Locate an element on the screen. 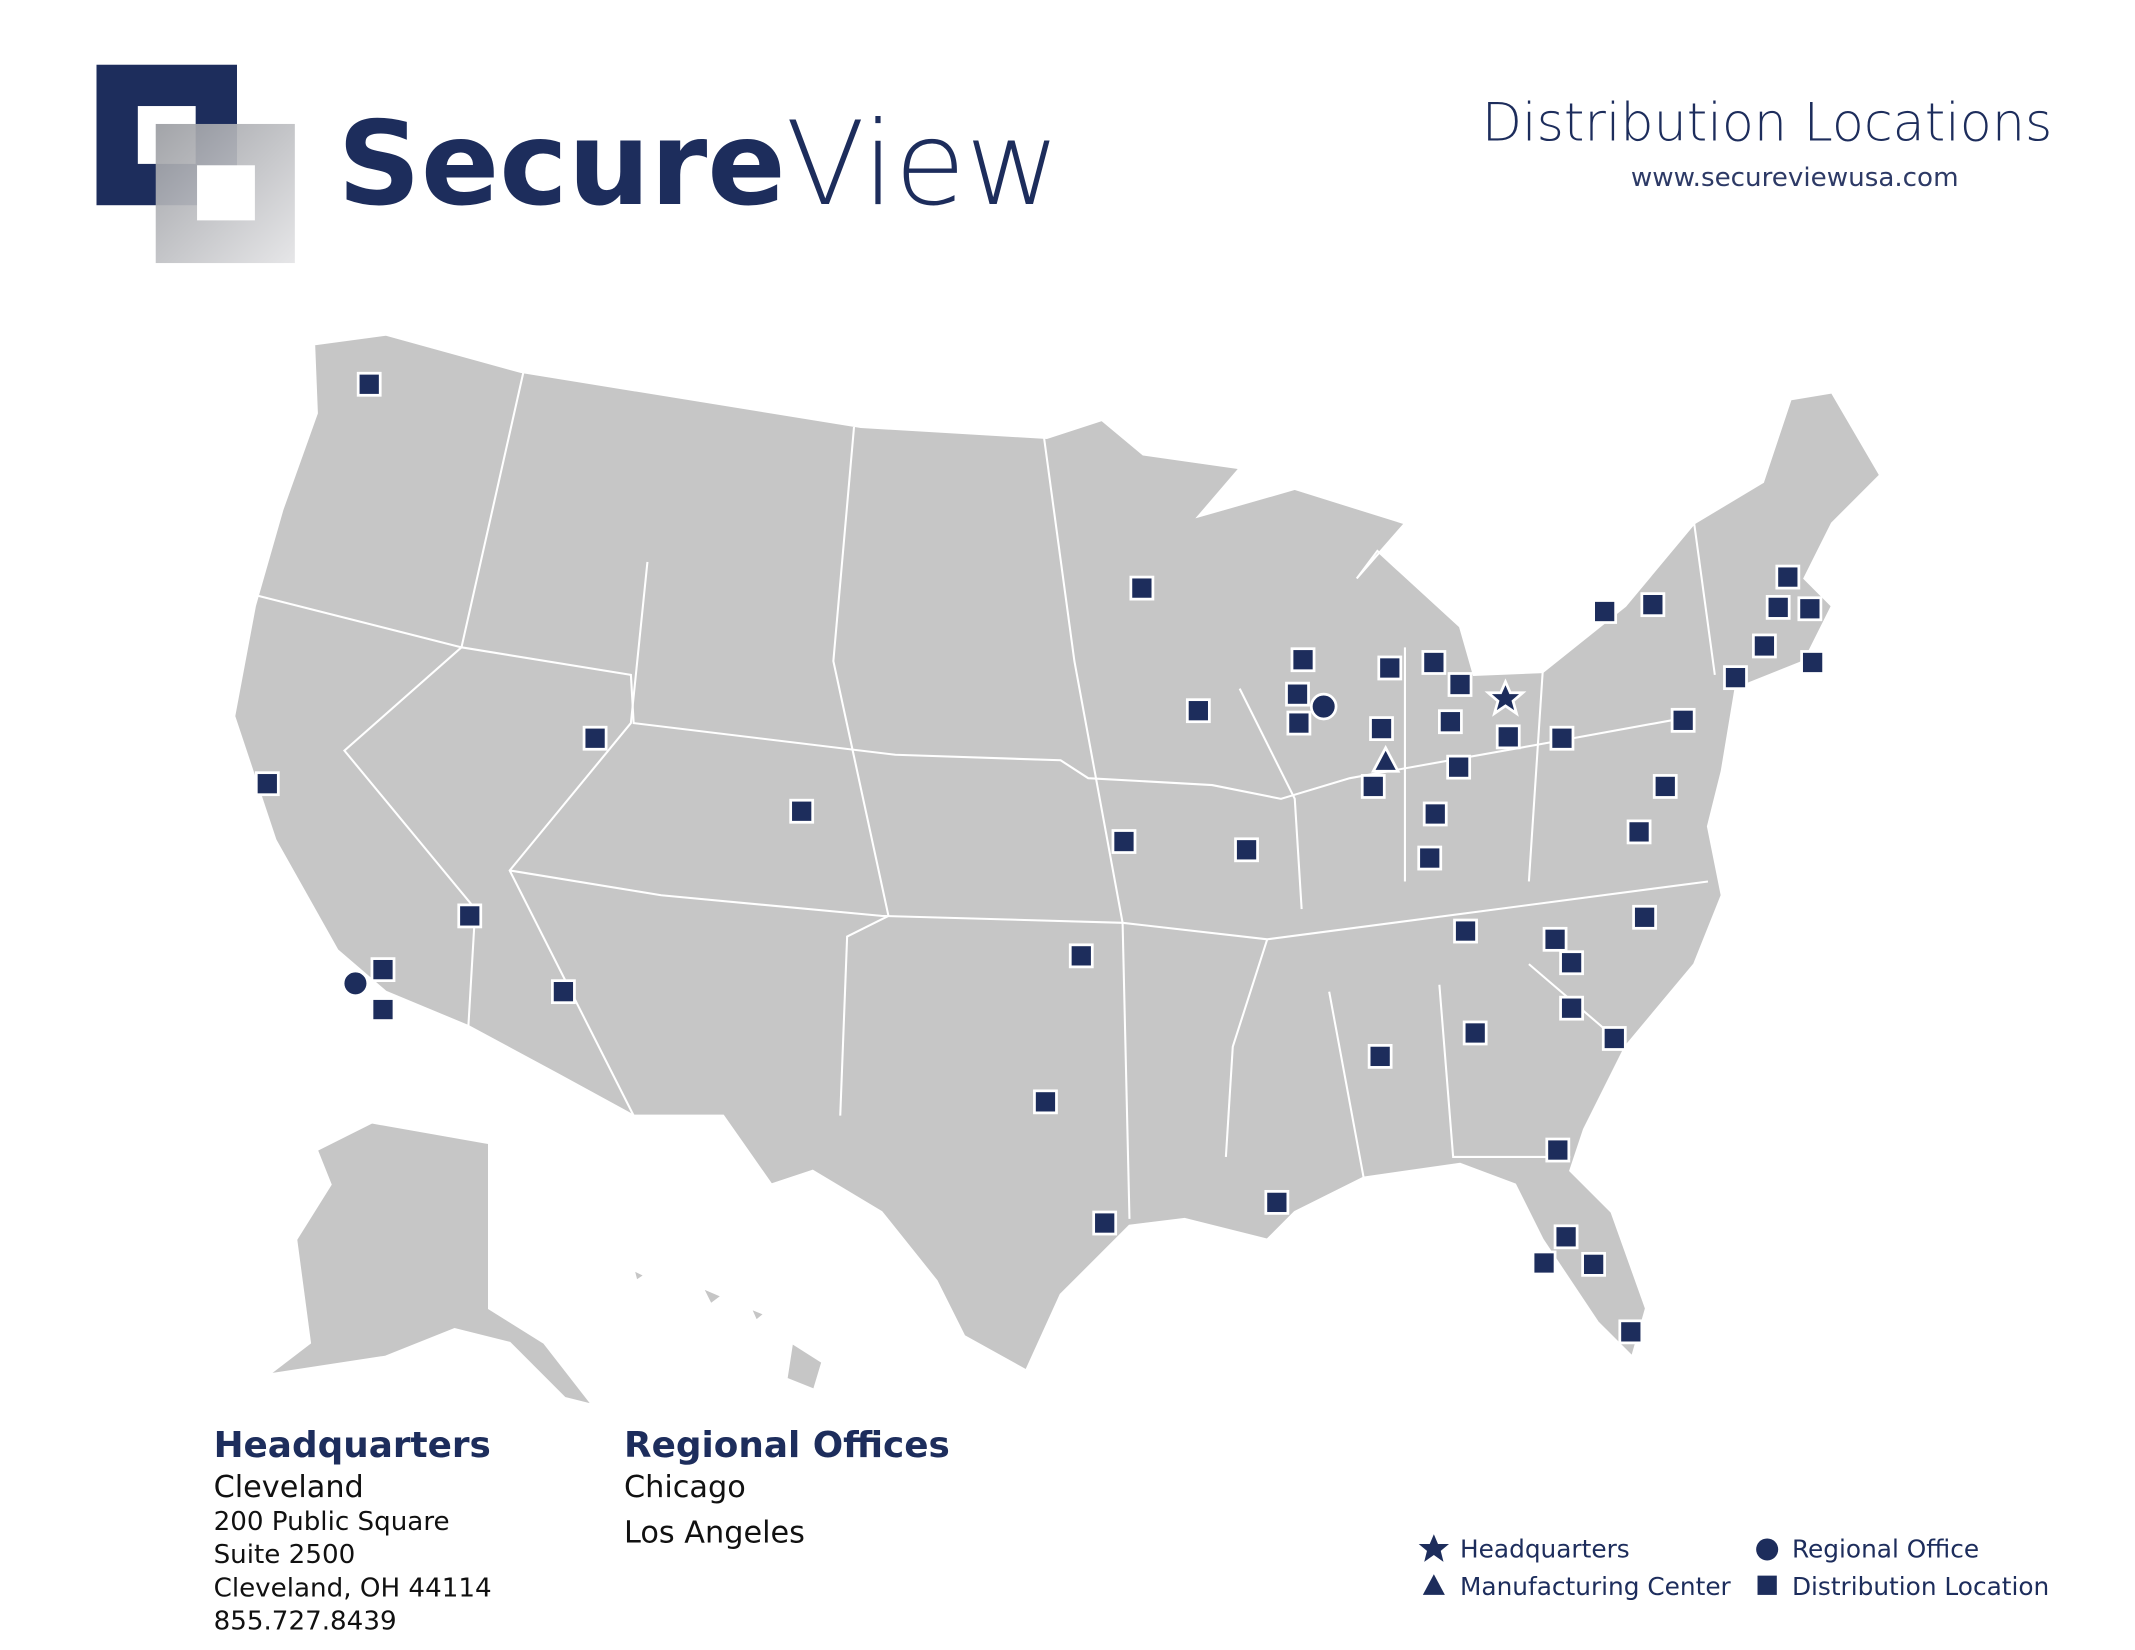 The height and width of the screenshot is (1650, 2135). hq-address-line: Suite 2500 is located at coordinates (285, 1555).